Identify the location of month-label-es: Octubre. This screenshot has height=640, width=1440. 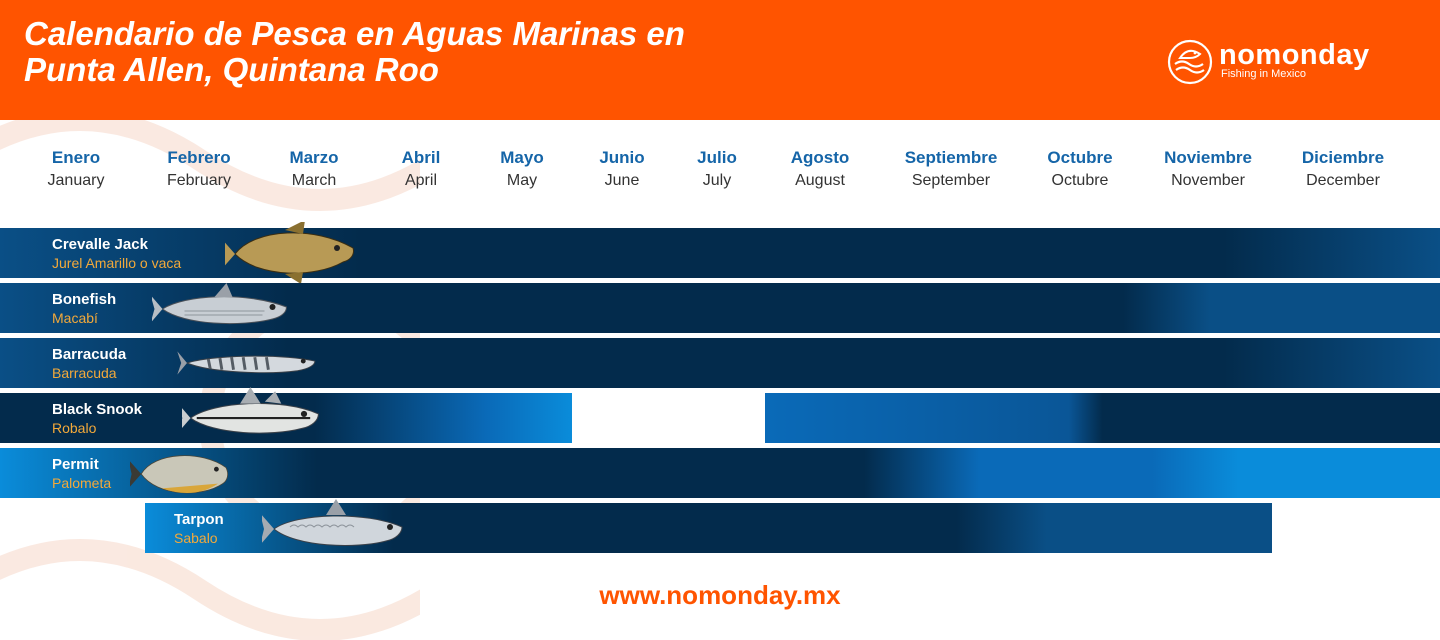
(1080, 157).